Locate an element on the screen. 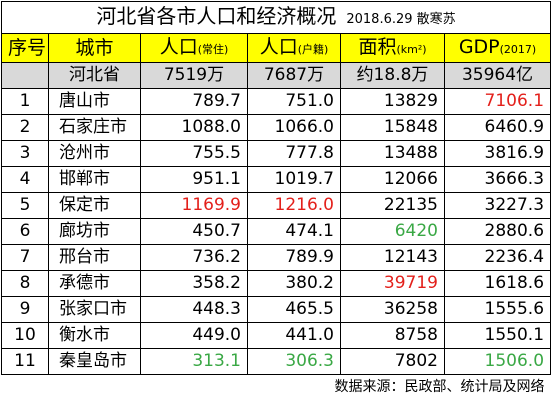 Image resolution: width=551 pixels, height=411 pixels. header-cell: GDP(2017) is located at coordinates (497, 48).